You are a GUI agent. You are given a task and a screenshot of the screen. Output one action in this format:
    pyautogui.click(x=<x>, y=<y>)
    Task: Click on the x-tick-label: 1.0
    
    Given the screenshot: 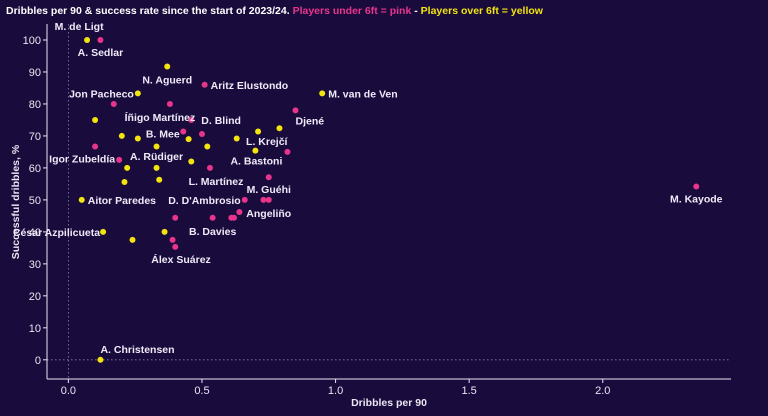 What is the action you would take?
    pyautogui.click(x=335, y=391)
    